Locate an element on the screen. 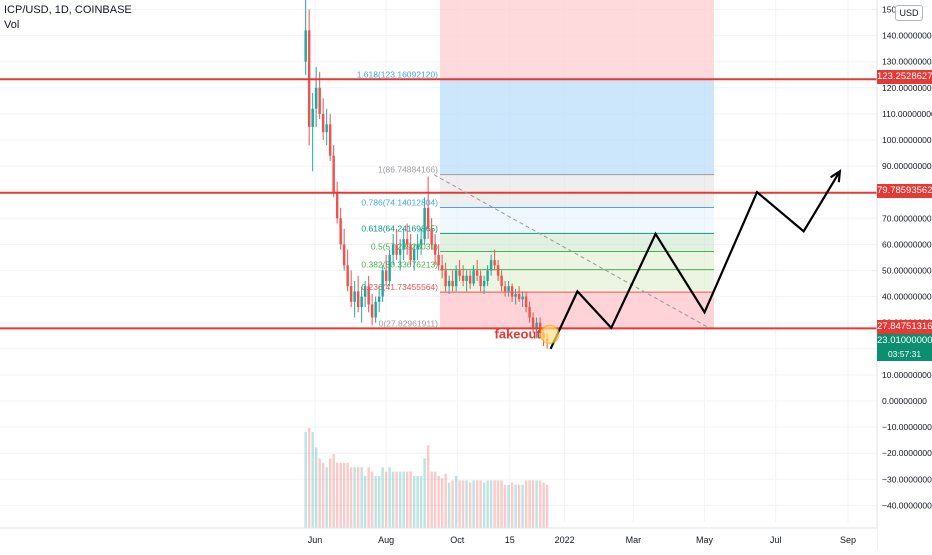 This screenshot has height=555, width=932. symbol-title: ICP/USD, 1D, COINBASE is located at coordinates (68, 10).